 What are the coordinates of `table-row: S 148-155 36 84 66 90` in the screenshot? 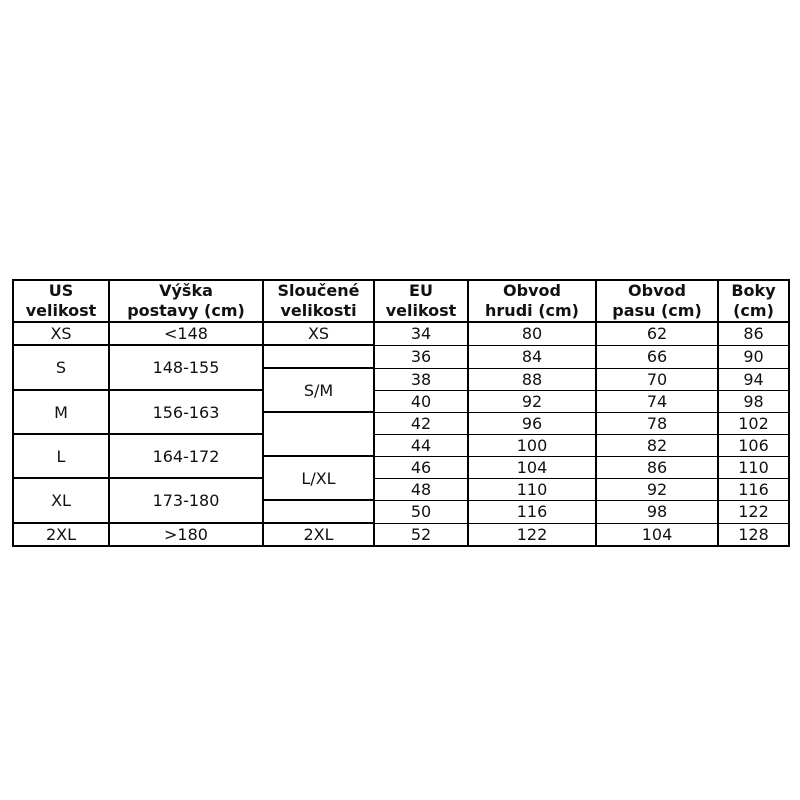 It's located at (401, 367).